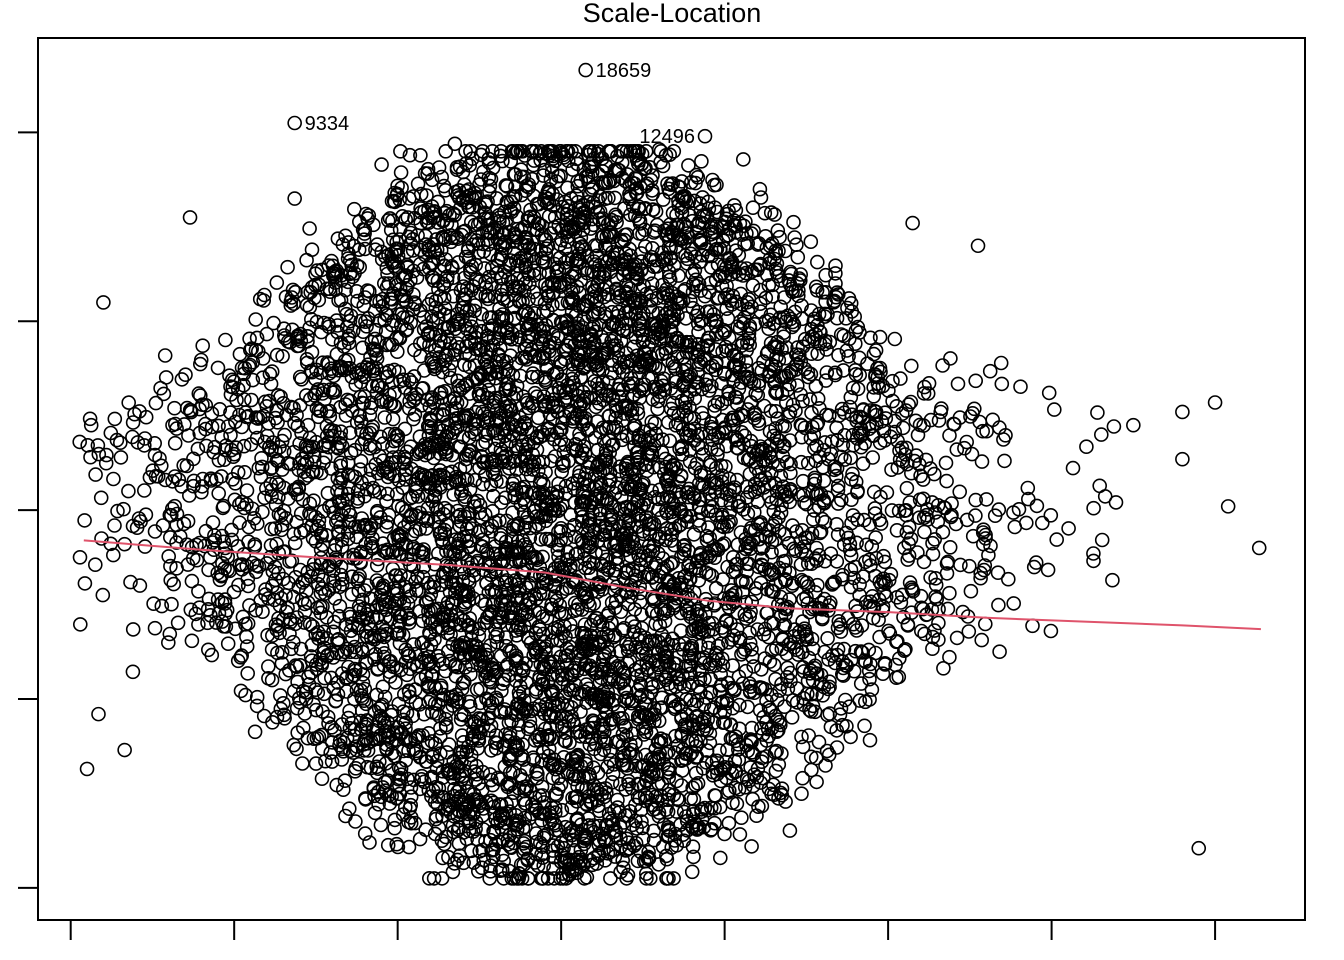 This screenshot has height=960, width=1344. I want to click on x-axis, so click(643, 930).